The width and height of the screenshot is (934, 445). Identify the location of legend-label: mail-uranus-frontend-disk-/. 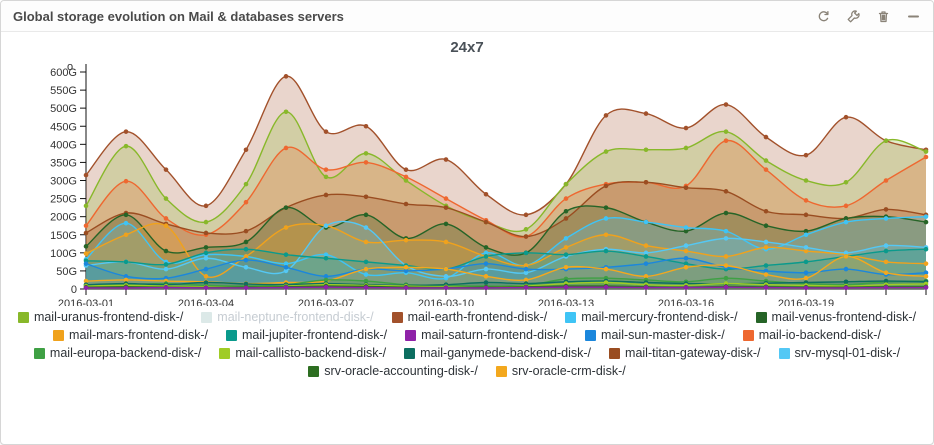
(108, 317).